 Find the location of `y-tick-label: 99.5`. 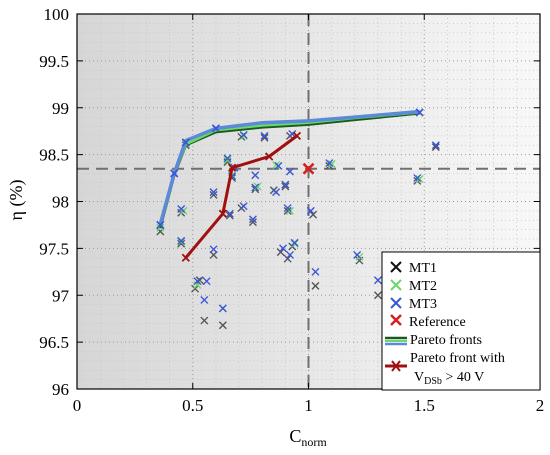

y-tick-label: 99.5 is located at coordinates (54, 61).